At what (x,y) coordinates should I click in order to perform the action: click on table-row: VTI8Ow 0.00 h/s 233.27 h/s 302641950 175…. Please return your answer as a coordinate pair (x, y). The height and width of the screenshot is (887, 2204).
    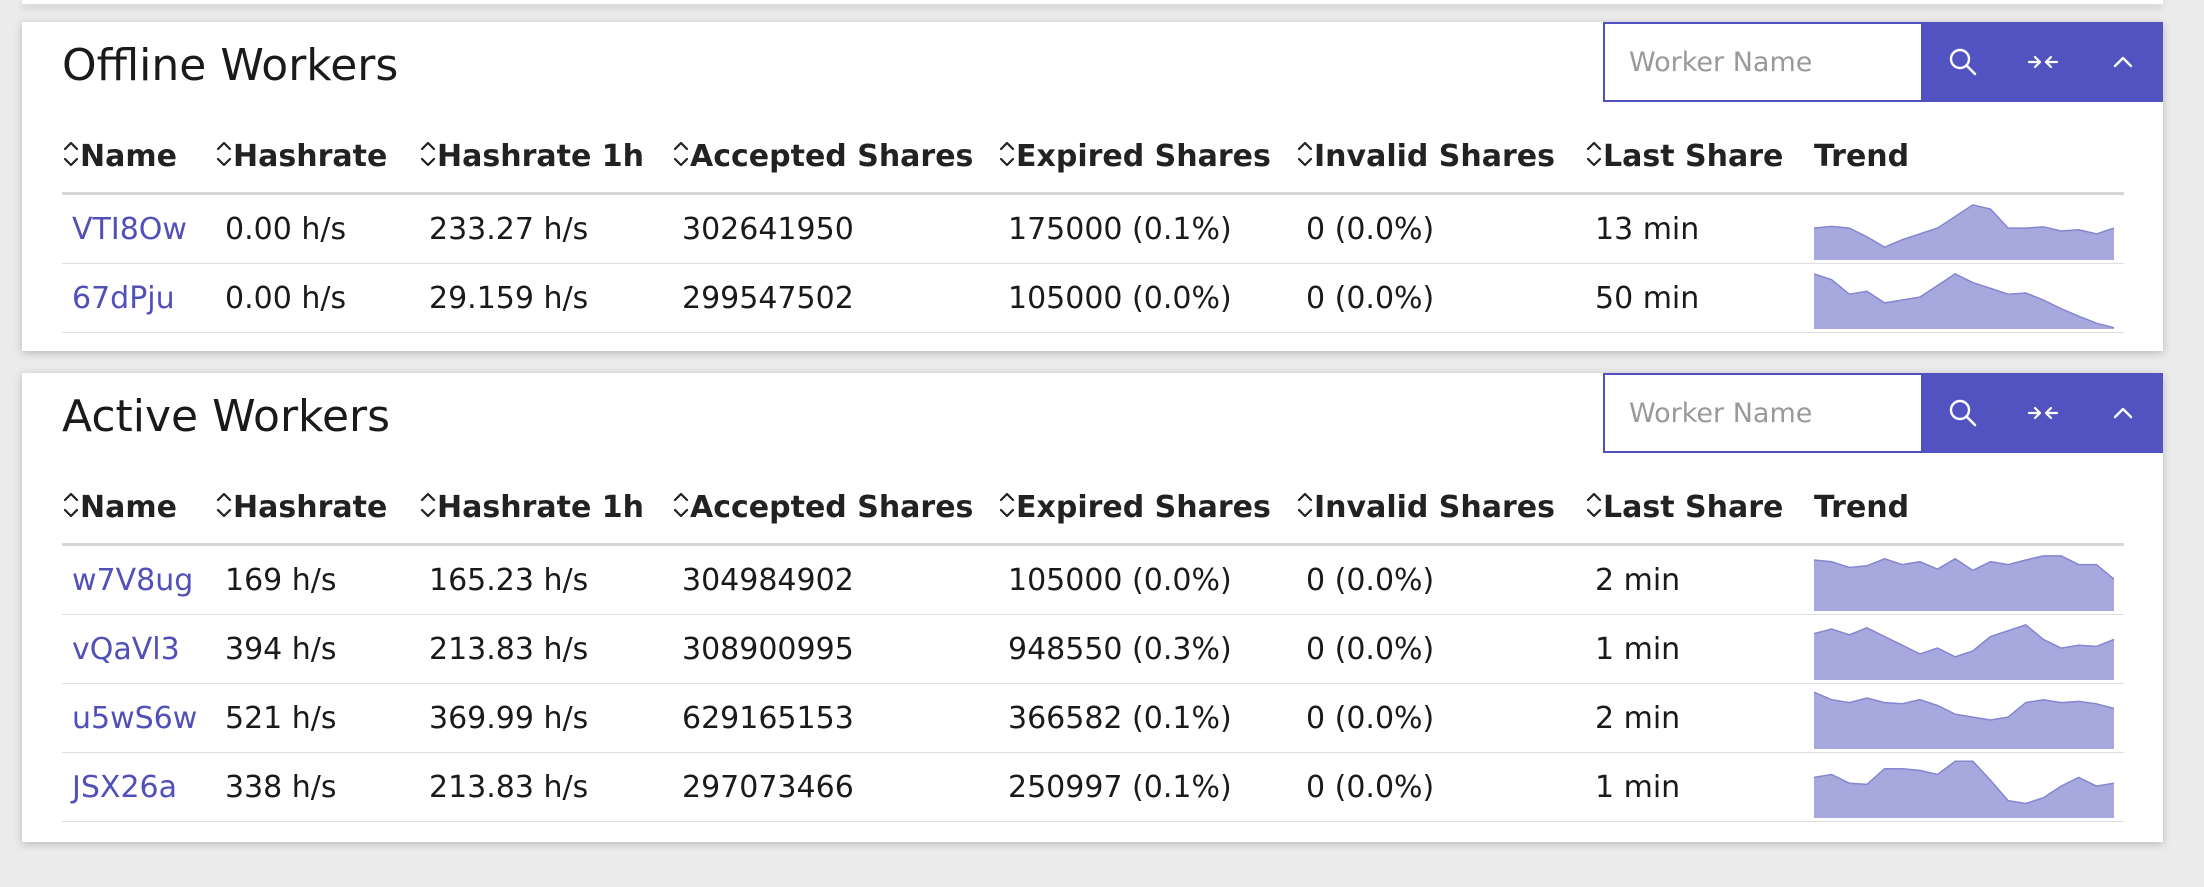
    Looking at the image, I should click on (1093, 229).